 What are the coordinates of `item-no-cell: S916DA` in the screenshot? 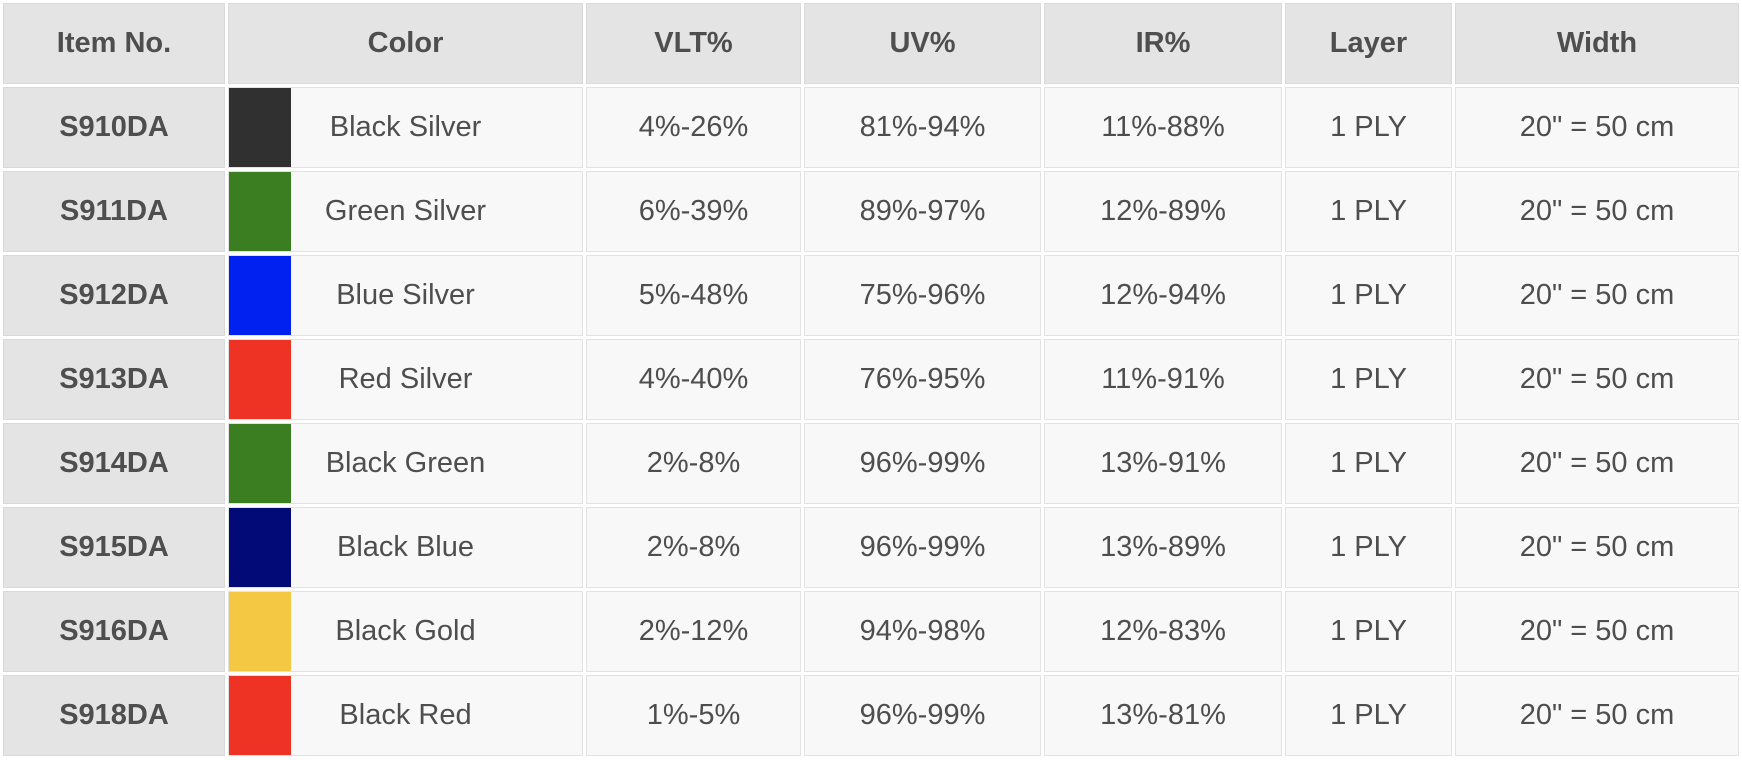 It's located at (114, 631).